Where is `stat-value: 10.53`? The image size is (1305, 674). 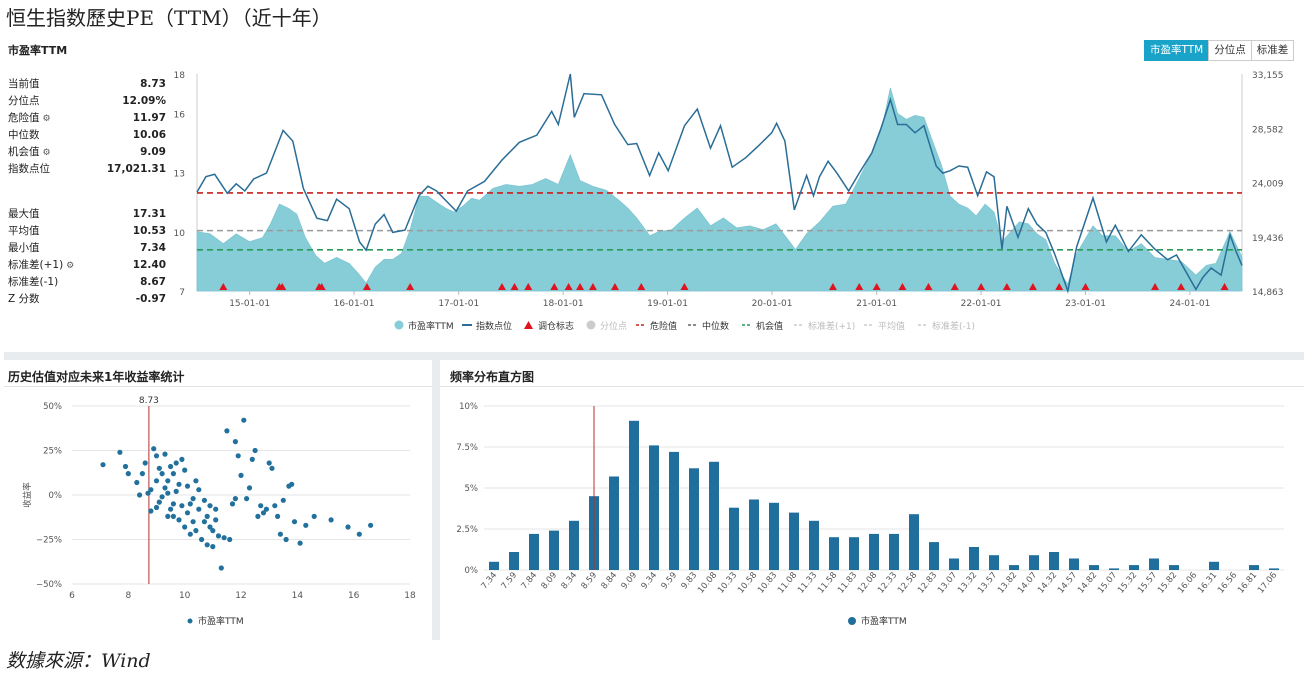
stat-value: 10.53 is located at coordinates (149, 231).